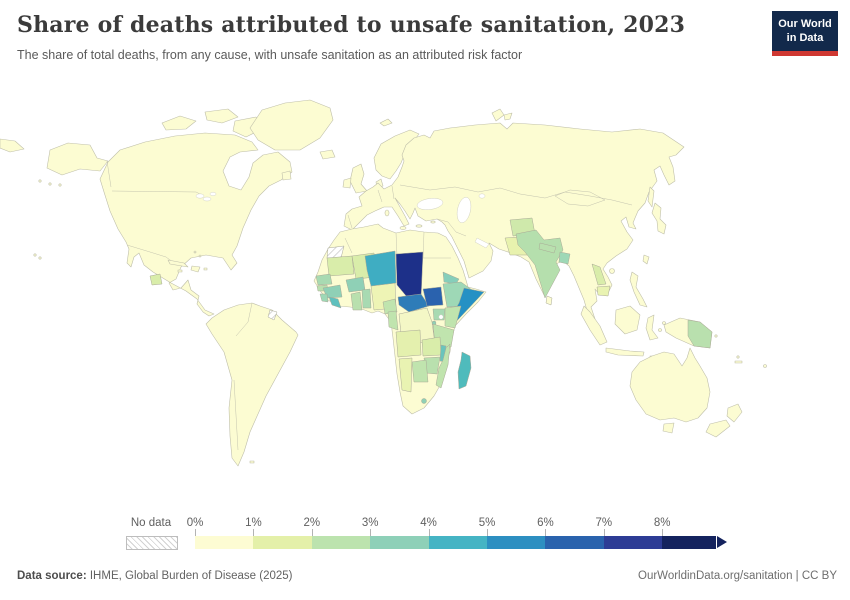 This screenshot has width=850, height=600. What do you see at coordinates (272, 315) in the screenshot?
I see `country-french-guiana-no-data` at bounding box center [272, 315].